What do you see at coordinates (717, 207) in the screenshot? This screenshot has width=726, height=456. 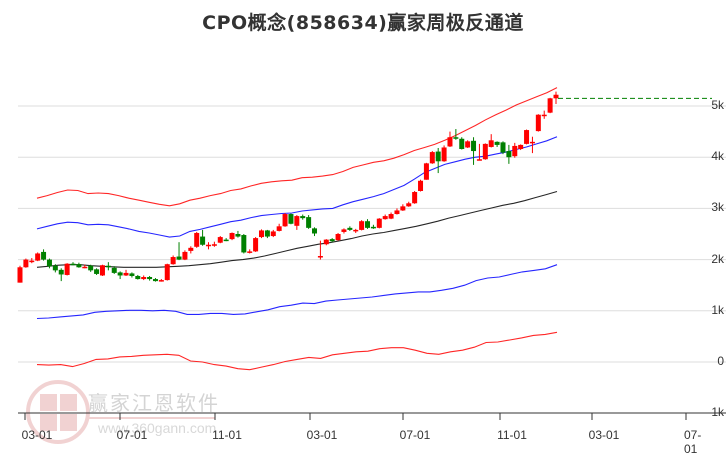 I see `y-tick-label: 3k` at bounding box center [717, 207].